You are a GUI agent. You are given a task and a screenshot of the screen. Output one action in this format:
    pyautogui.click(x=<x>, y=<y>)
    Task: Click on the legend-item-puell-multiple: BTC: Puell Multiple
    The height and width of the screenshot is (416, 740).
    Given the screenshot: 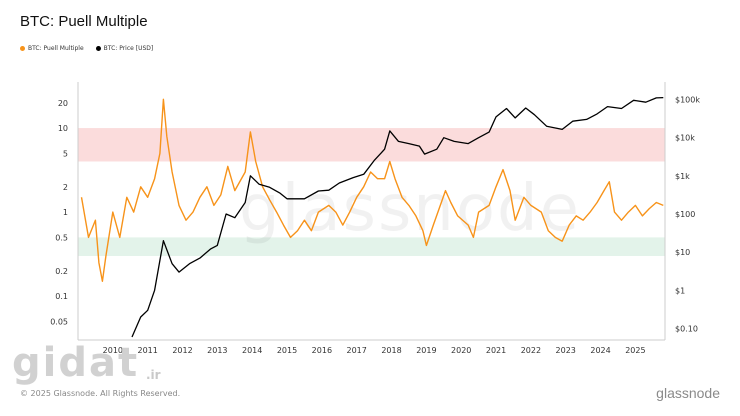 What is the action you would take?
    pyautogui.click(x=52, y=48)
    